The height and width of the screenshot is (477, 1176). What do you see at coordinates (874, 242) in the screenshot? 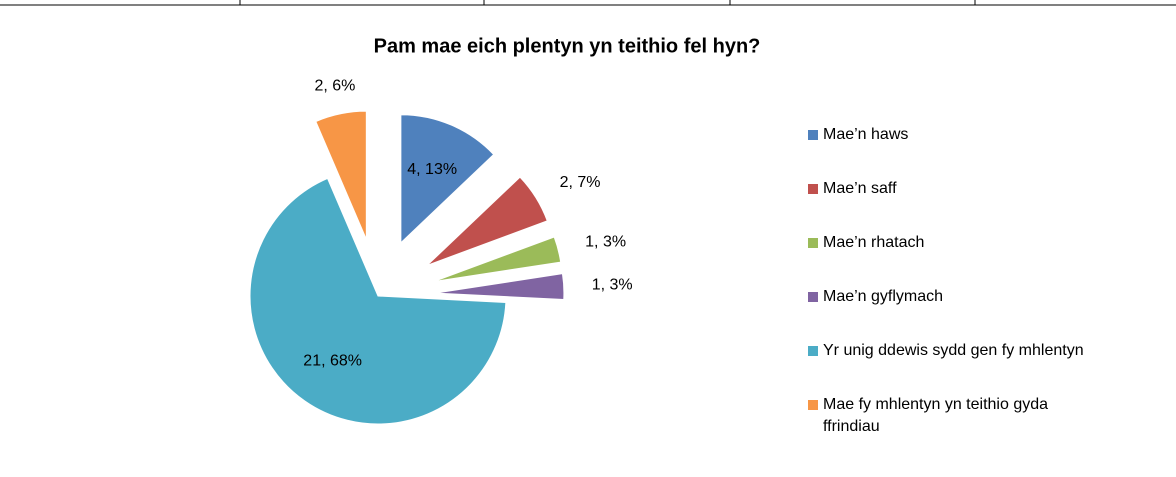
I see `legend-label: Mae’n rhatach` at bounding box center [874, 242].